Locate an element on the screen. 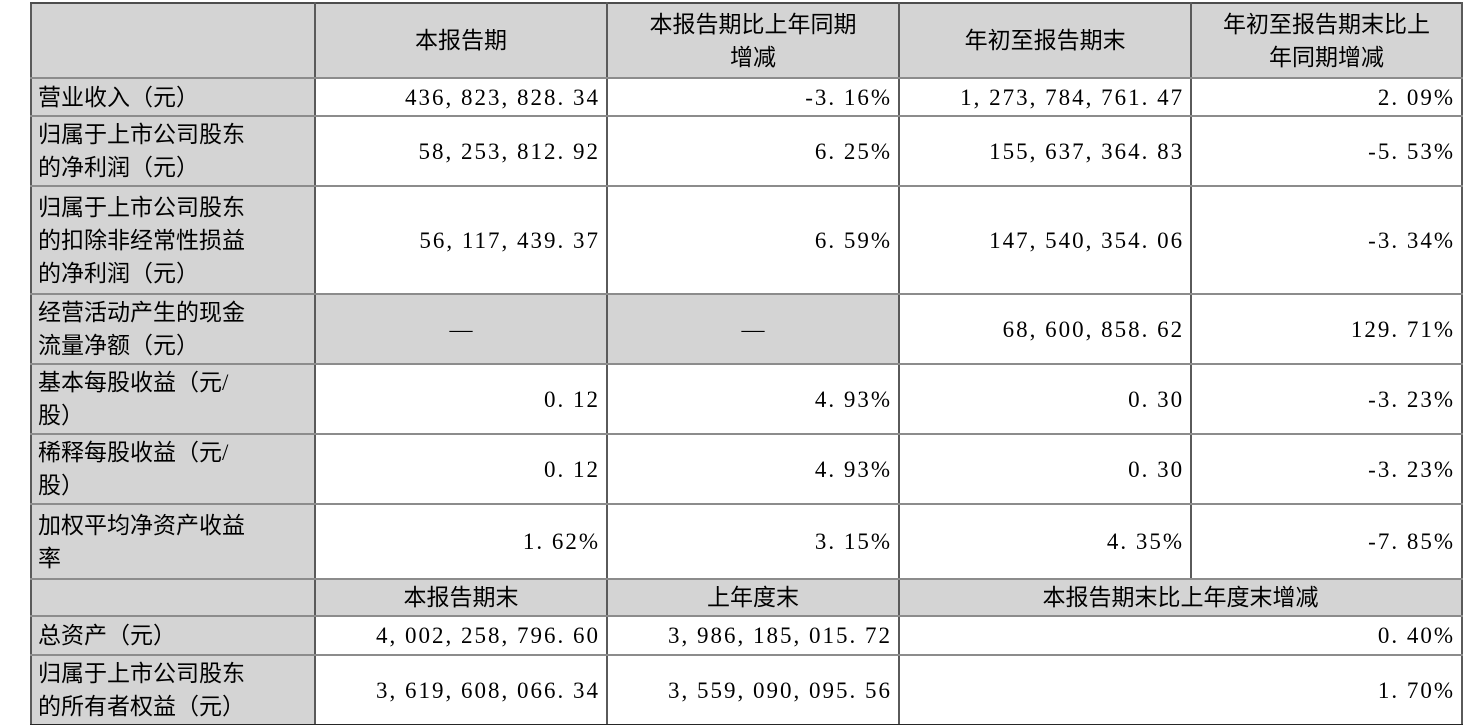  subheader-change-vs-prior-year-end: 本报告期末比上年度末增减 is located at coordinates (1180, 597).